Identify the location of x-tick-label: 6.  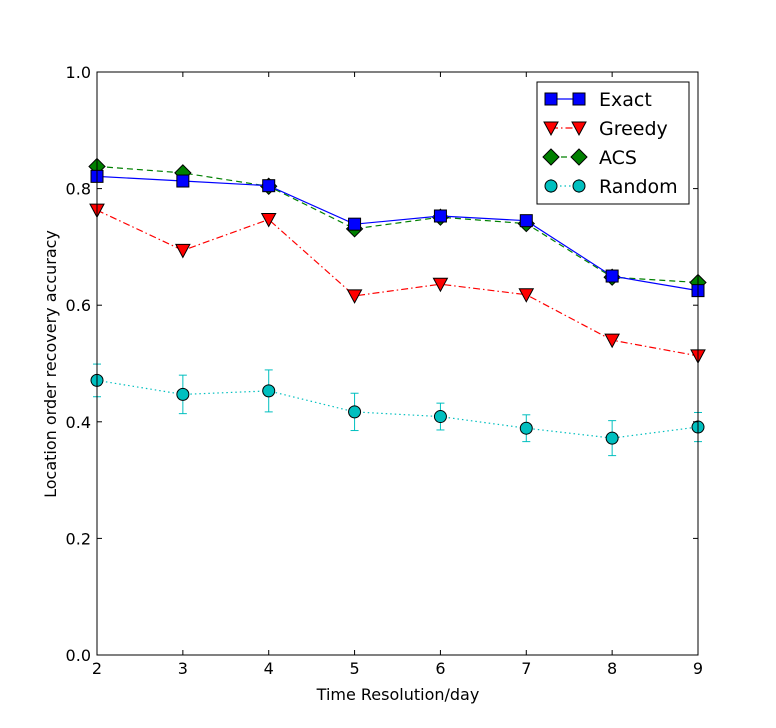
(440, 668).